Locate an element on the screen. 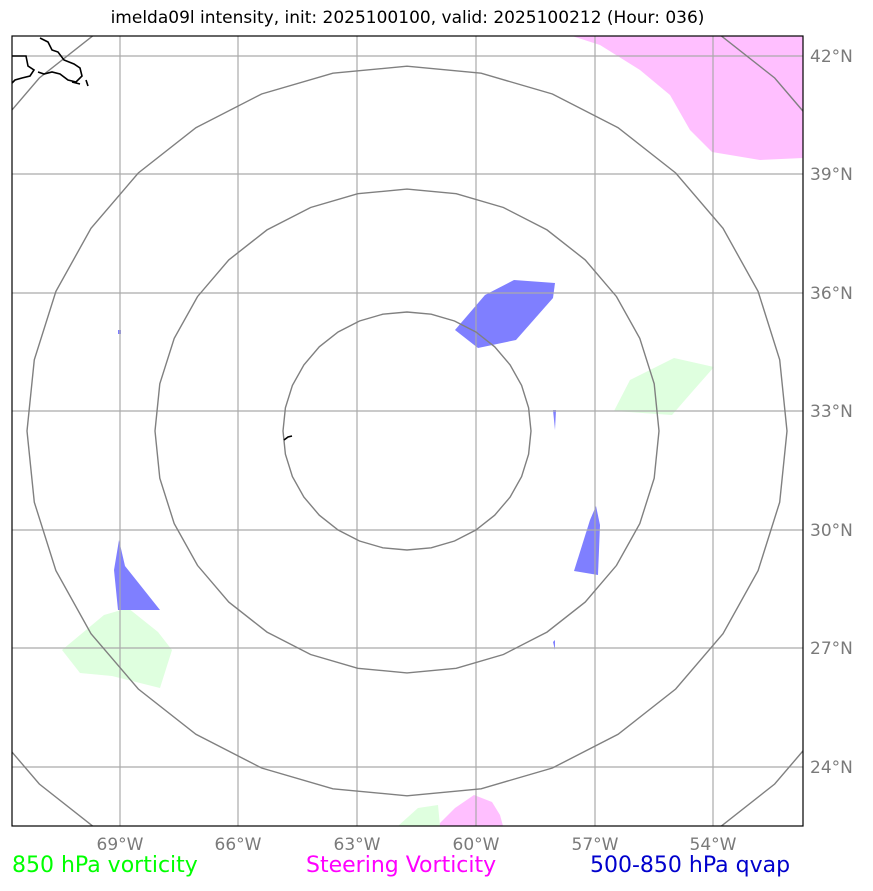  lon-tick-label: 54°W is located at coordinates (713, 845).